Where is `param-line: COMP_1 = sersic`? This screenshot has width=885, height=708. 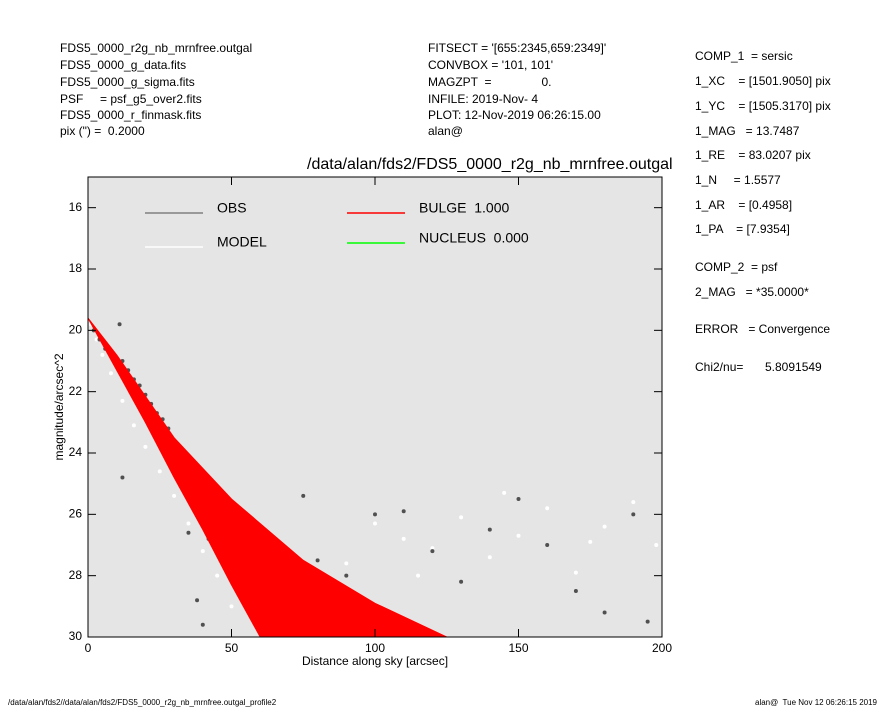
param-line: COMP_1 = sersic is located at coordinates (744, 56).